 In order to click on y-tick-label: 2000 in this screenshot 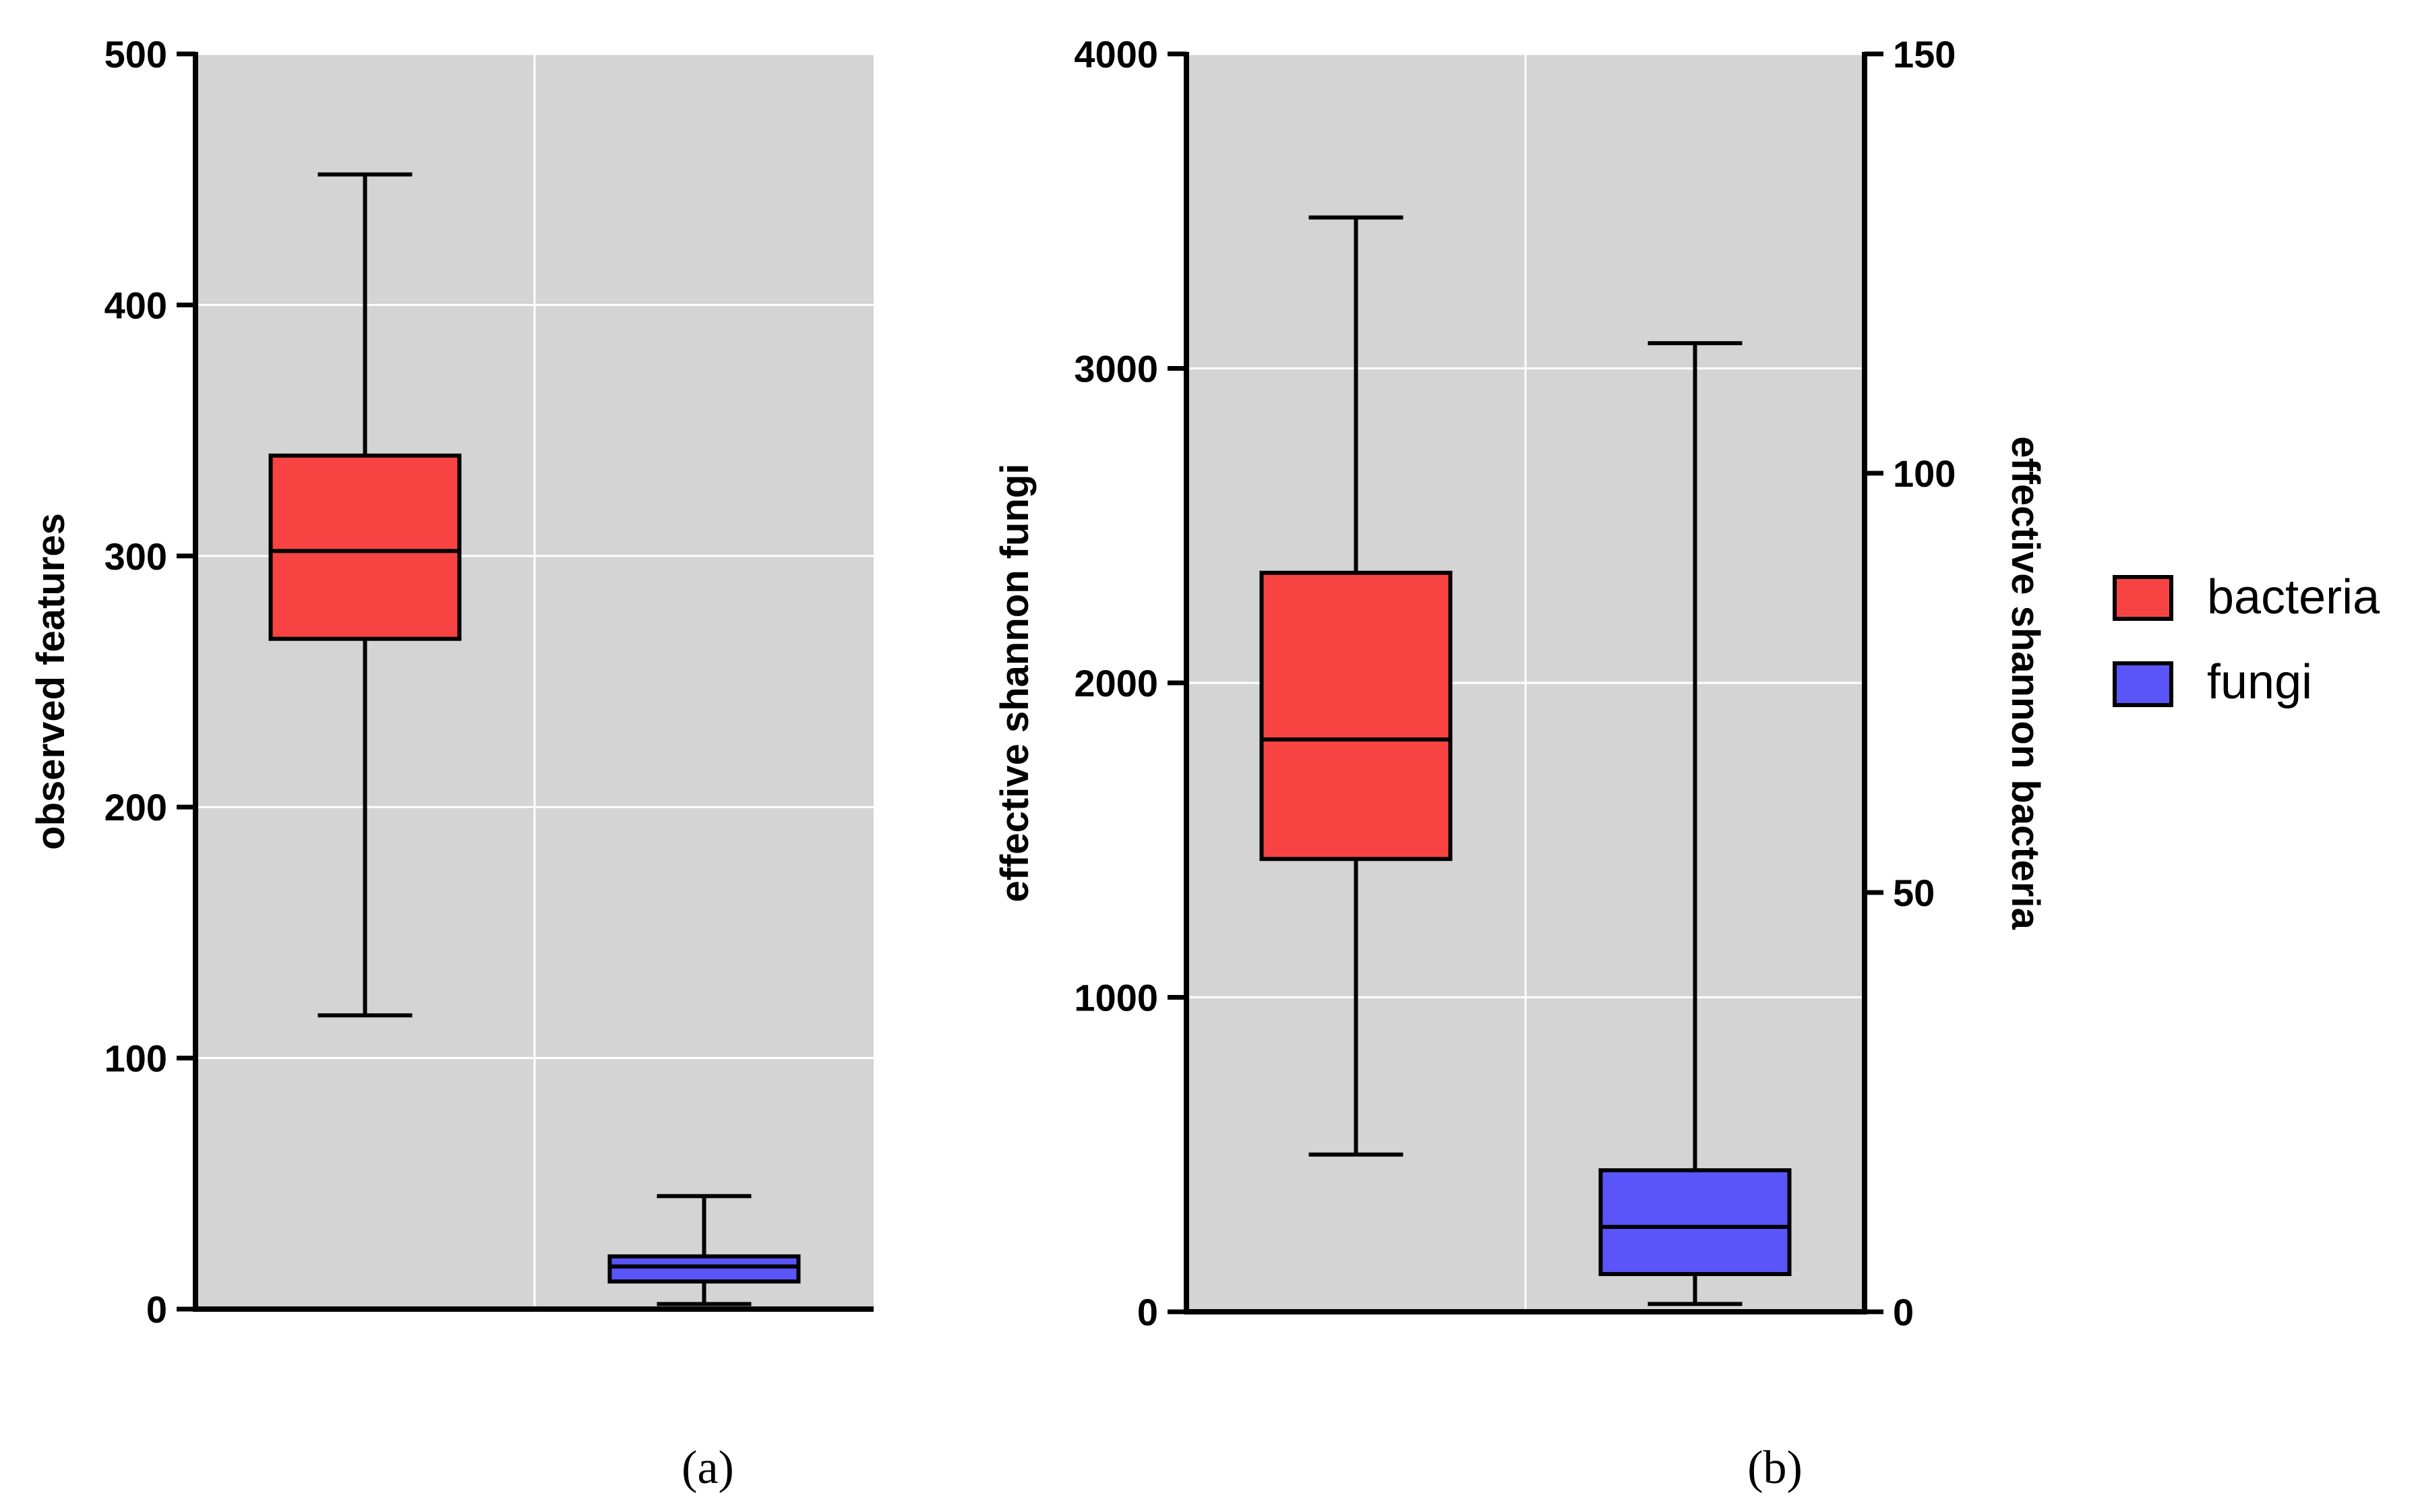, I will do `click(1116, 683)`.